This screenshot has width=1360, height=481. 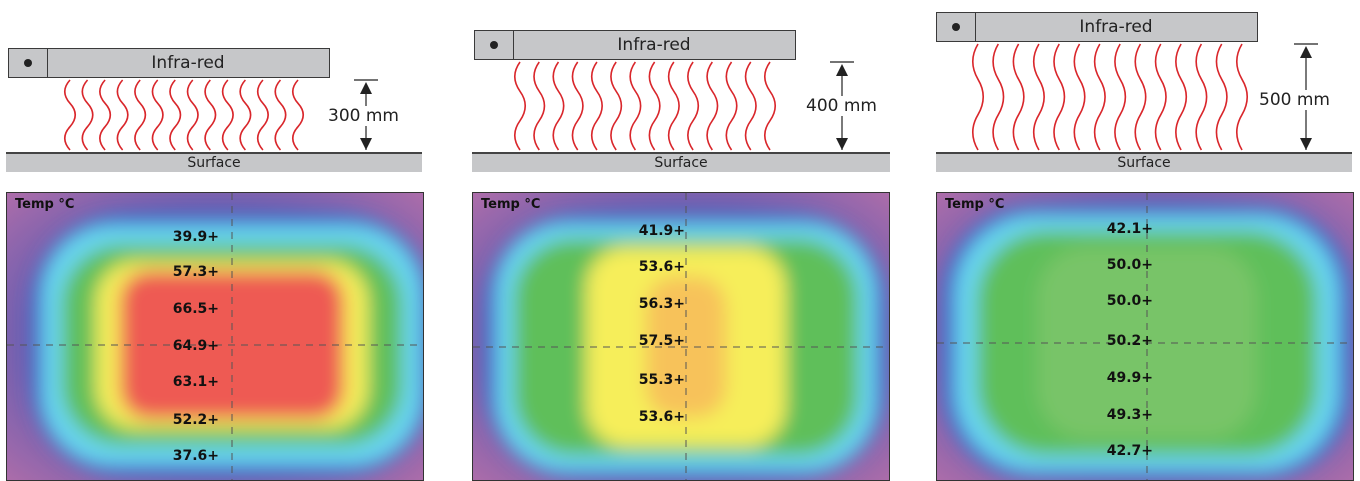 I want to click on temperature-reading: 50.2+, so click(x=1129, y=341).